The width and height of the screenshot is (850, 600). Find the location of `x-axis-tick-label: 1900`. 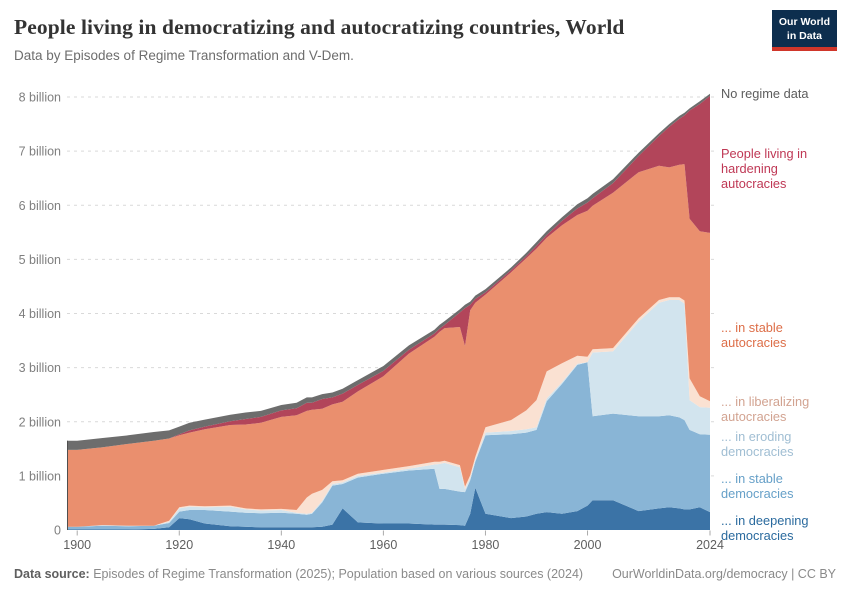

x-axis-tick-label: 1900 is located at coordinates (77, 545).